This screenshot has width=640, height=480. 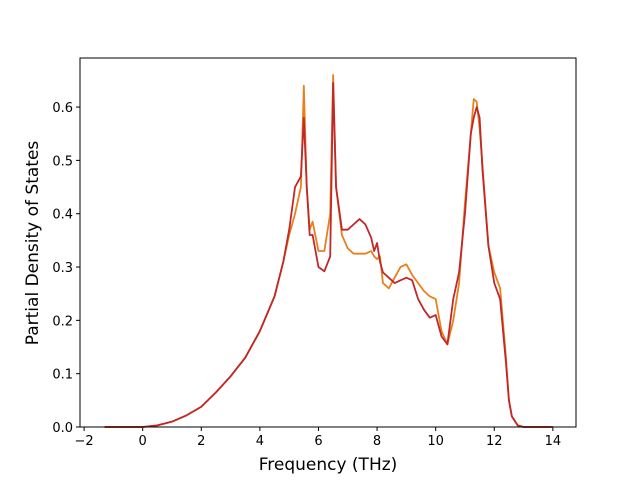 What do you see at coordinates (201, 441) in the screenshot?
I see `x-tick-label: 2` at bounding box center [201, 441].